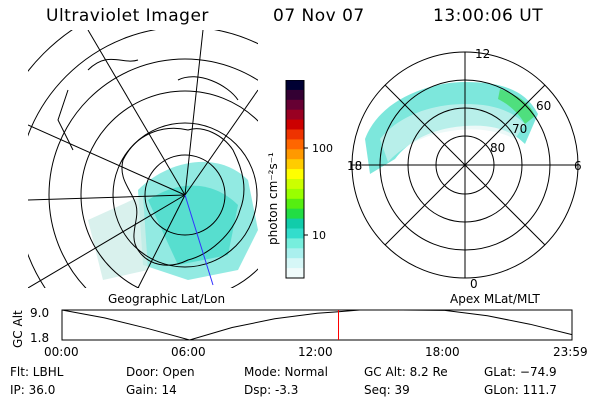 This screenshot has width=600, height=400. What do you see at coordinates (488, 16) in the screenshot?
I see `observation-time: 13:00:06 UT` at bounding box center [488, 16].